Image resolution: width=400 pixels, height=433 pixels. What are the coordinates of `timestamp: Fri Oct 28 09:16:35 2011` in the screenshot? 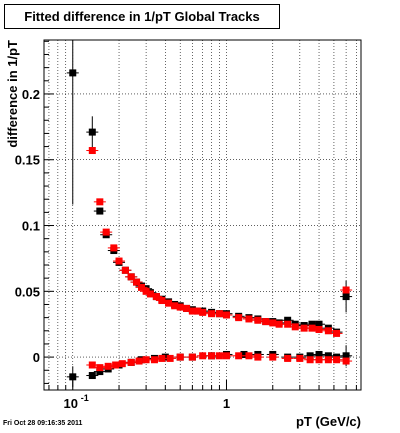 It's located at (43, 423).